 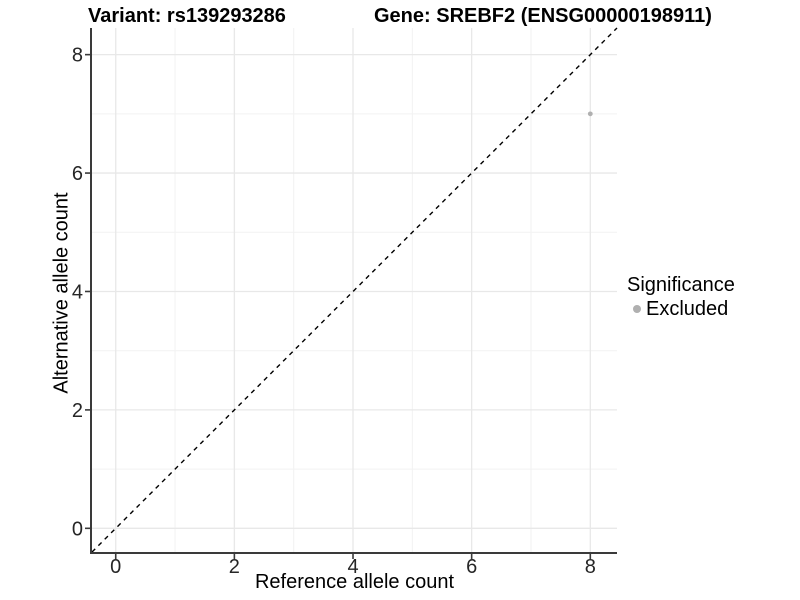 I want to click on y-tick-label: 6, so click(x=77, y=174).